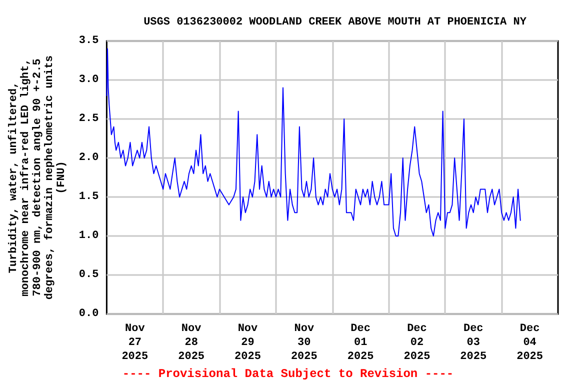  Describe the element at coordinates (417, 343) in the screenshot. I see `x-tick-label: Dec 02 2025` at that location.